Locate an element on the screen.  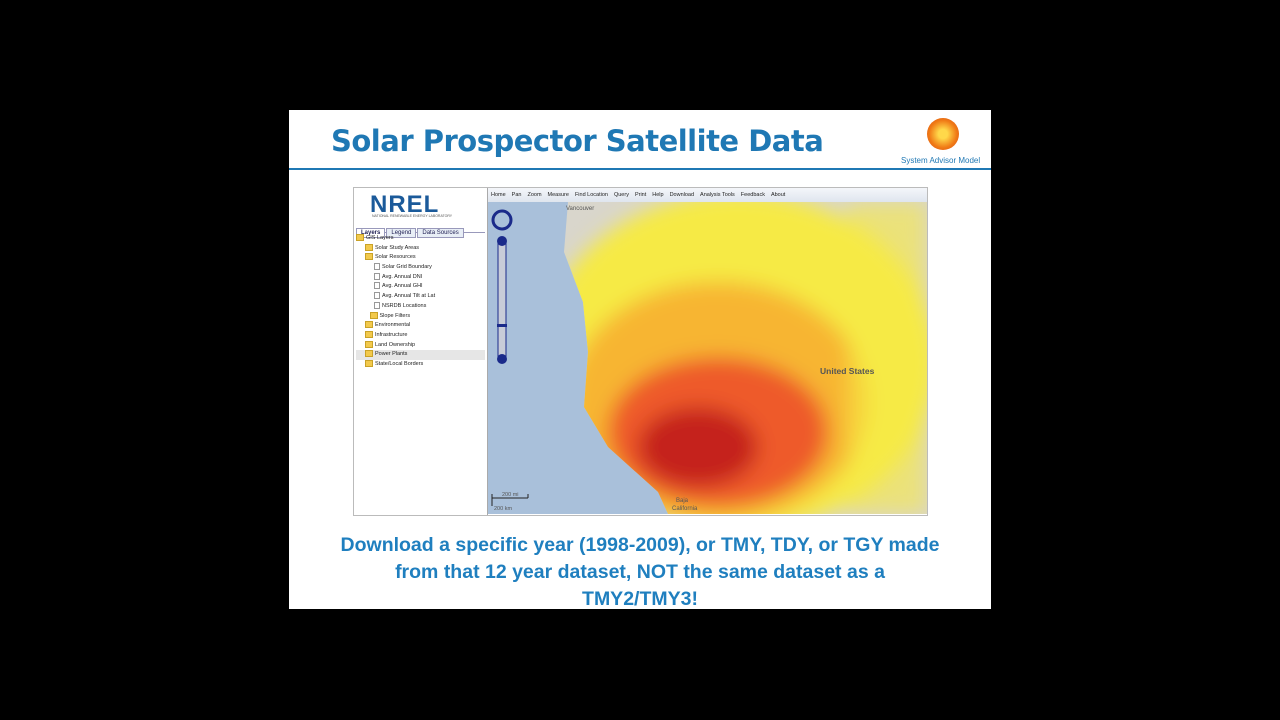
logo-caption: System Advisor Model is located at coordinates (941, 160).